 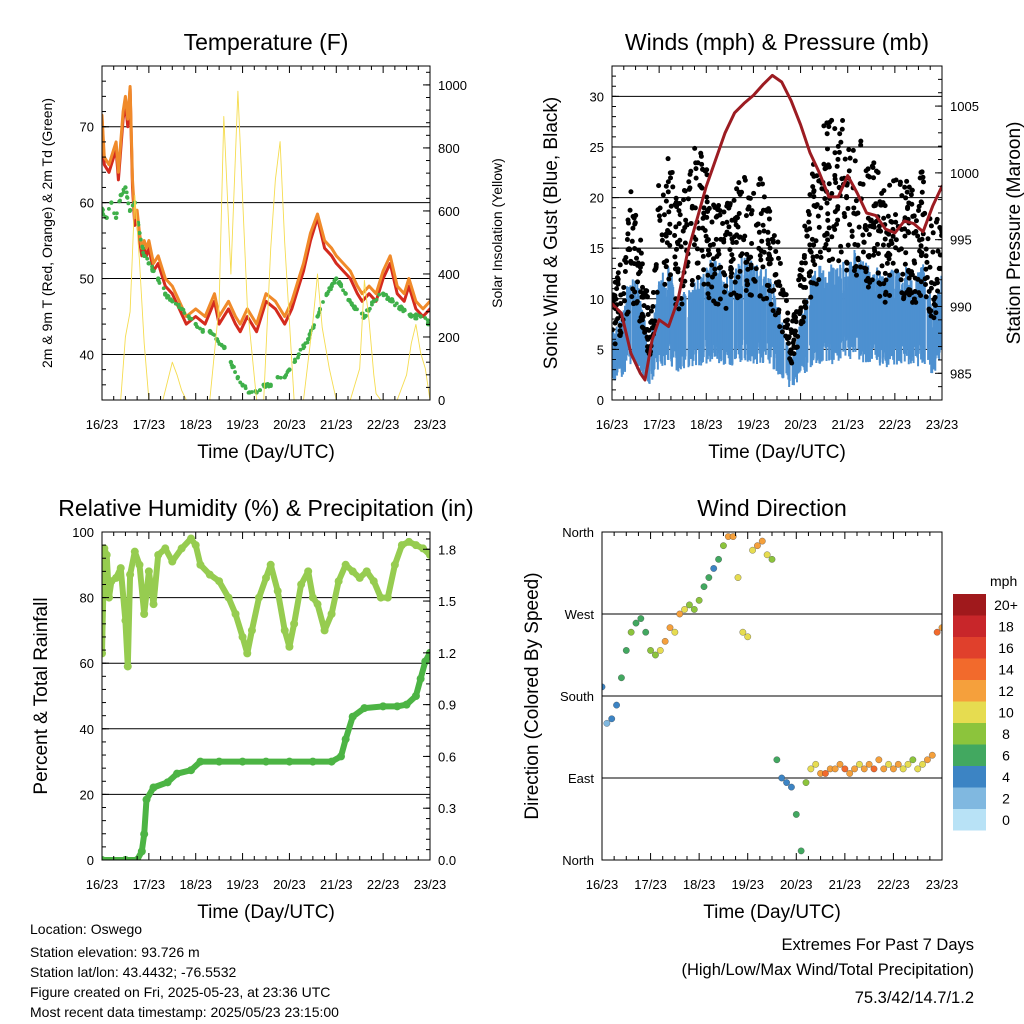 I want to click on chart-title: Temperature (F), so click(x=266, y=42).